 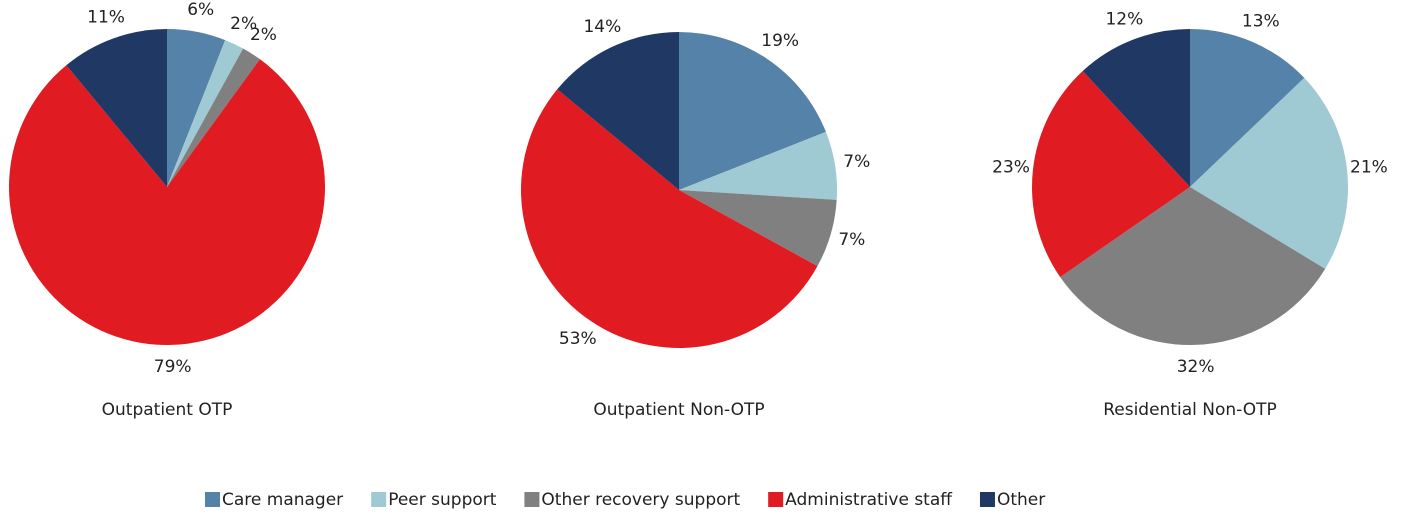 What do you see at coordinates (282, 500) in the screenshot?
I see `legend-label: Care manager` at bounding box center [282, 500].